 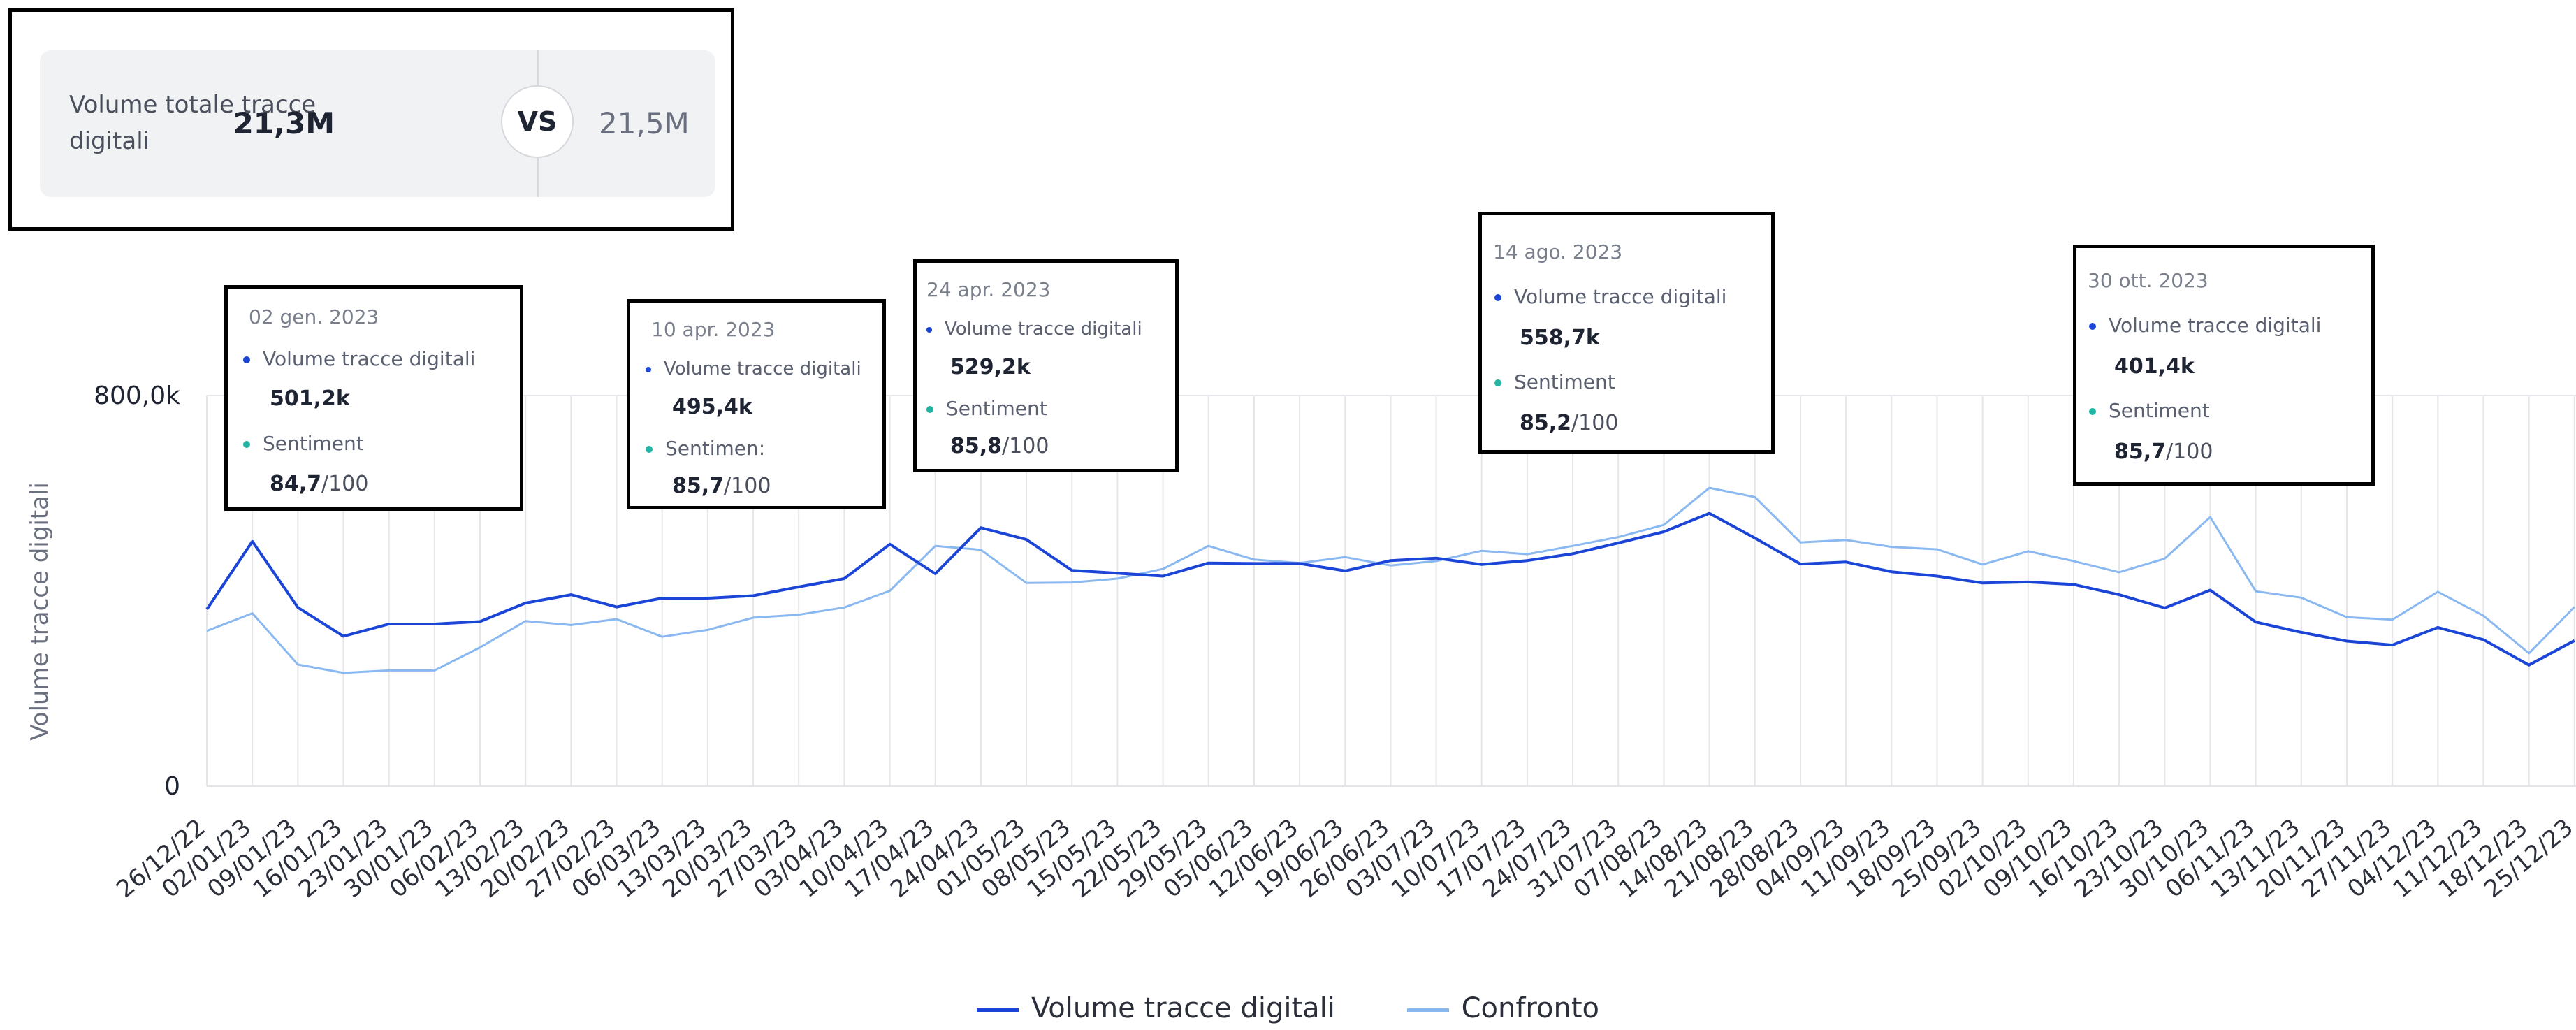 What do you see at coordinates (40, 612) in the screenshot?
I see `y-axis-label: Volume tracce digitali` at bounding box center [40, 612].